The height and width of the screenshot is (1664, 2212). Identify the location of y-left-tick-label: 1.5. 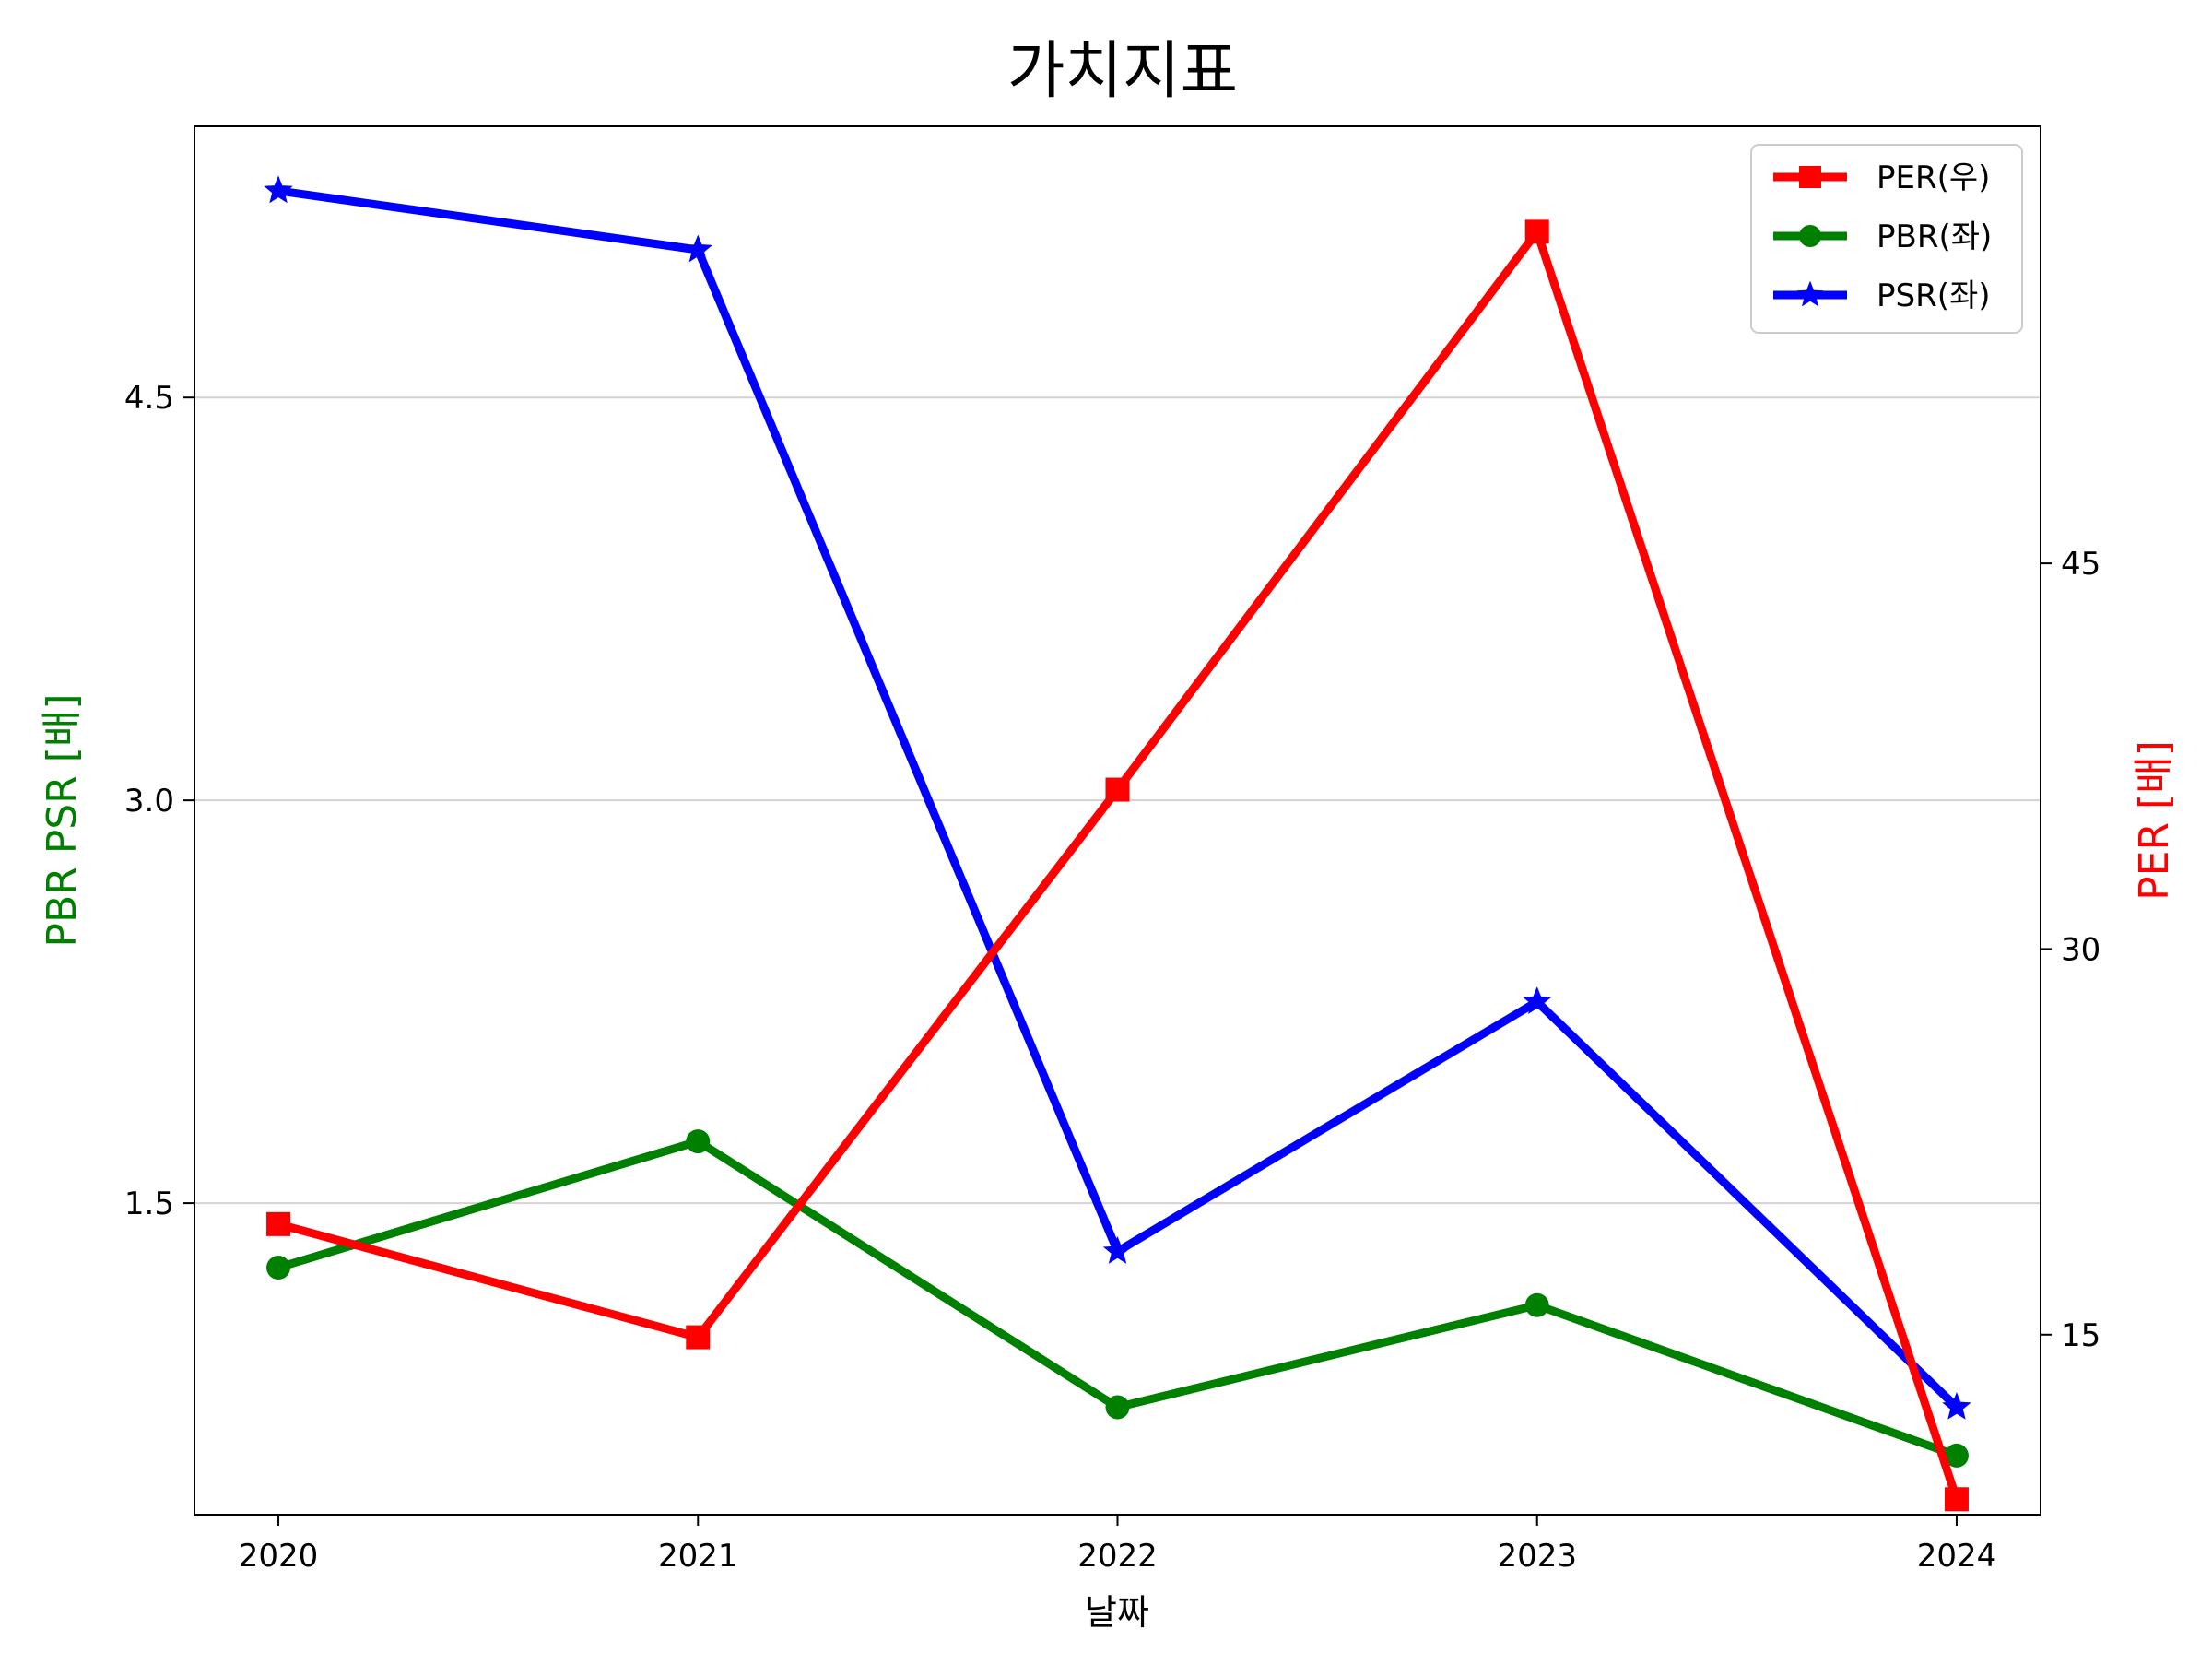
(149, 1204).